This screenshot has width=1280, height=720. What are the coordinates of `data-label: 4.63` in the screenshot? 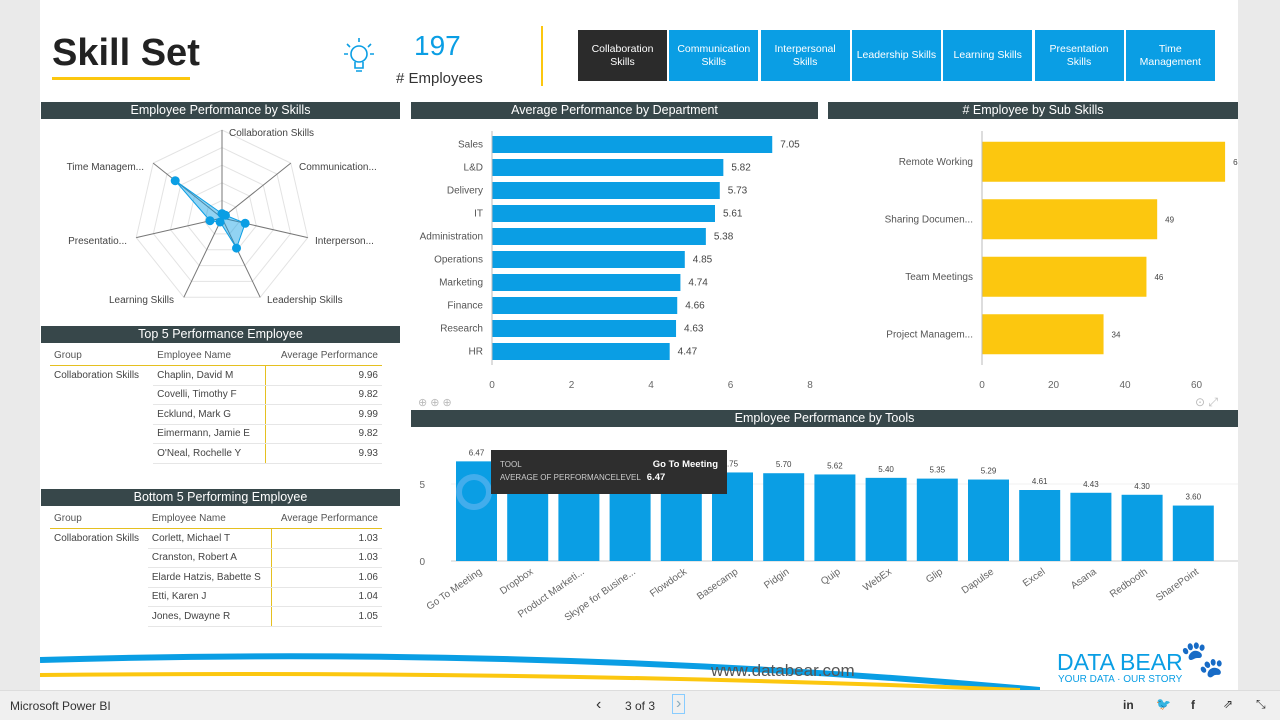 It's located at (694, 329).